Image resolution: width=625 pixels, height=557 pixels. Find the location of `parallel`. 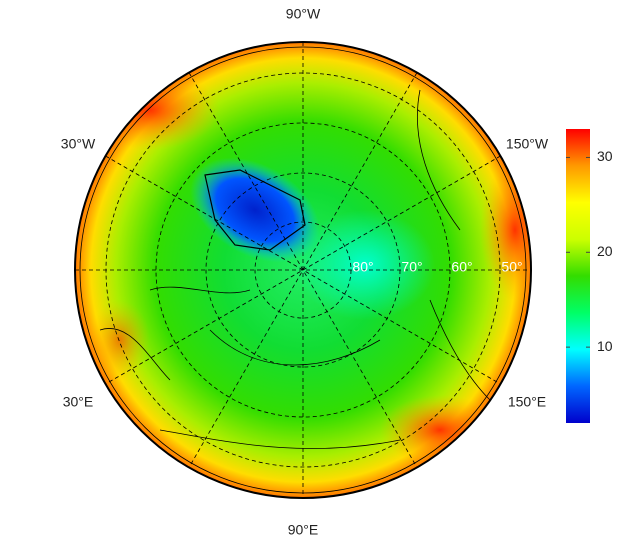

parallel is located at coordinates (303, 270).